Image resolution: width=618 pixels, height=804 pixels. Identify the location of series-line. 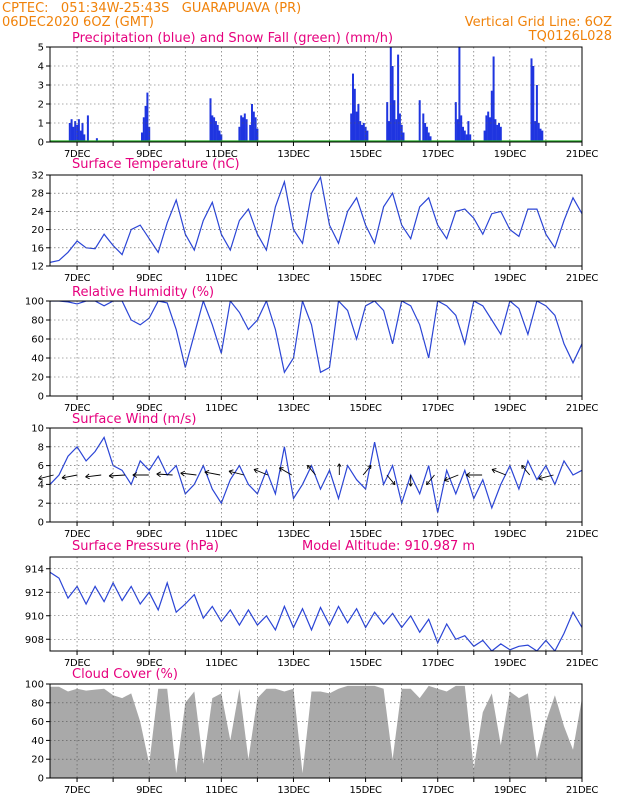
(316, 219).